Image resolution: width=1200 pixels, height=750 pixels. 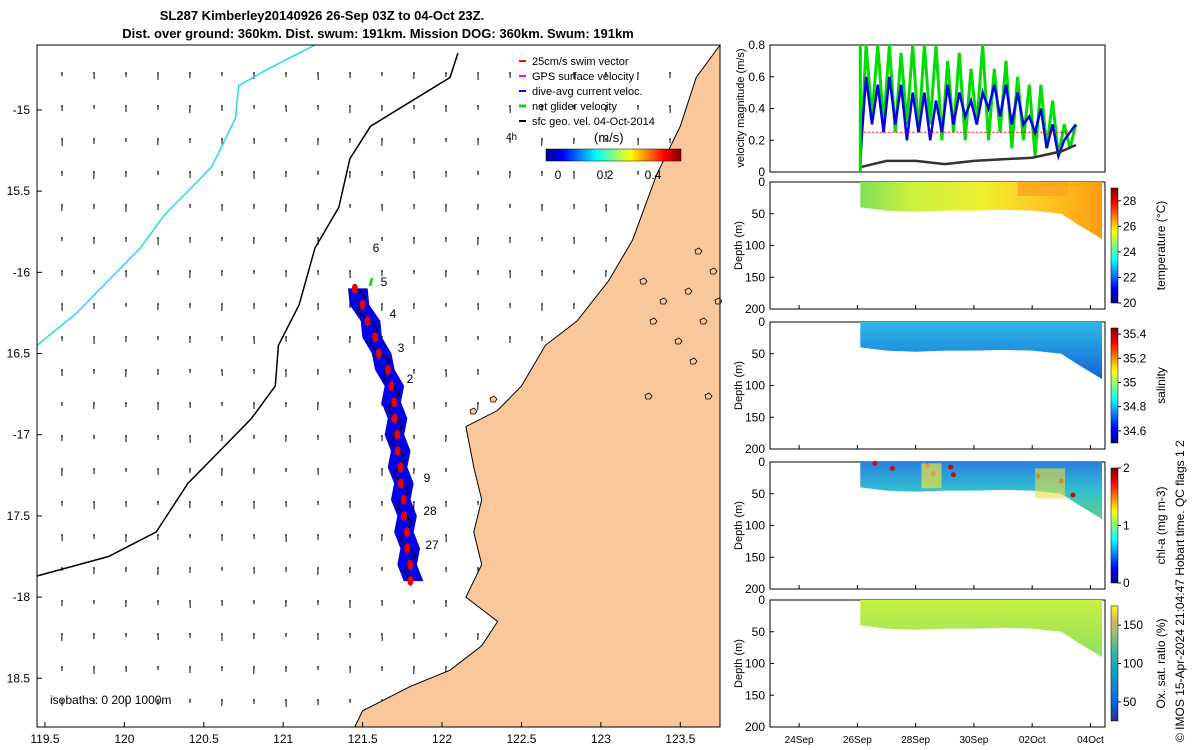 What do you see at coordinates (1161, 663) in the screenshot?
I see `oxygen-cbar-label: Ox. sat. ratio (%)` at bounding box center [1161, 663].